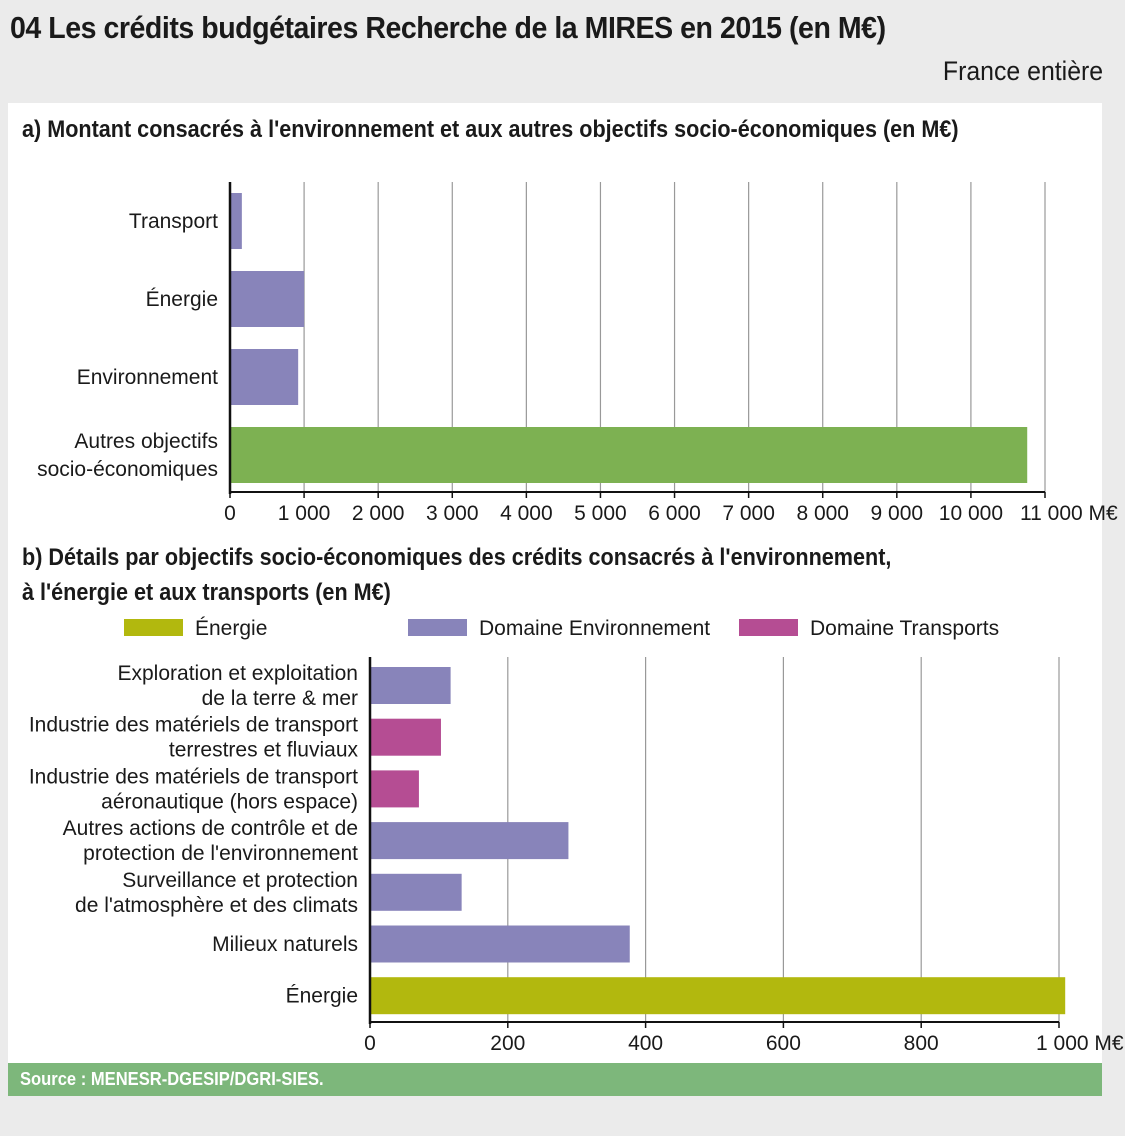 Image resolution: width=1125 pixels, height=1136 pixels. What do you see at coordinates (1069, 513) in the screenshot?
I see `x-tick-label: 11 000 M€` at bounding box center [1069, 513].